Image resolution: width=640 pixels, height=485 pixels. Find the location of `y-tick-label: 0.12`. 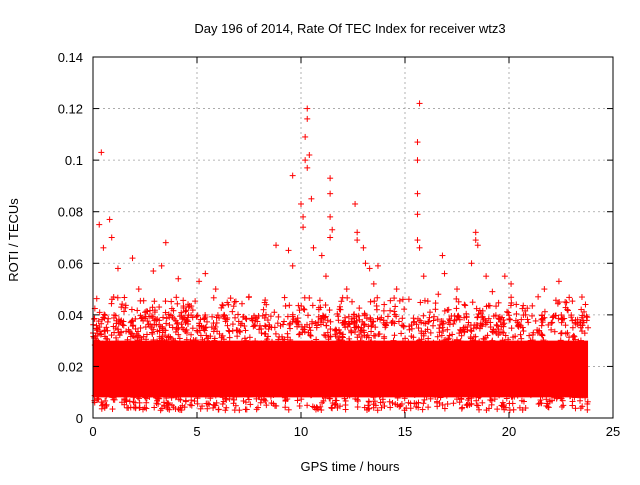

y-tick-label: 0.12 is located at coordinates (70, 109).